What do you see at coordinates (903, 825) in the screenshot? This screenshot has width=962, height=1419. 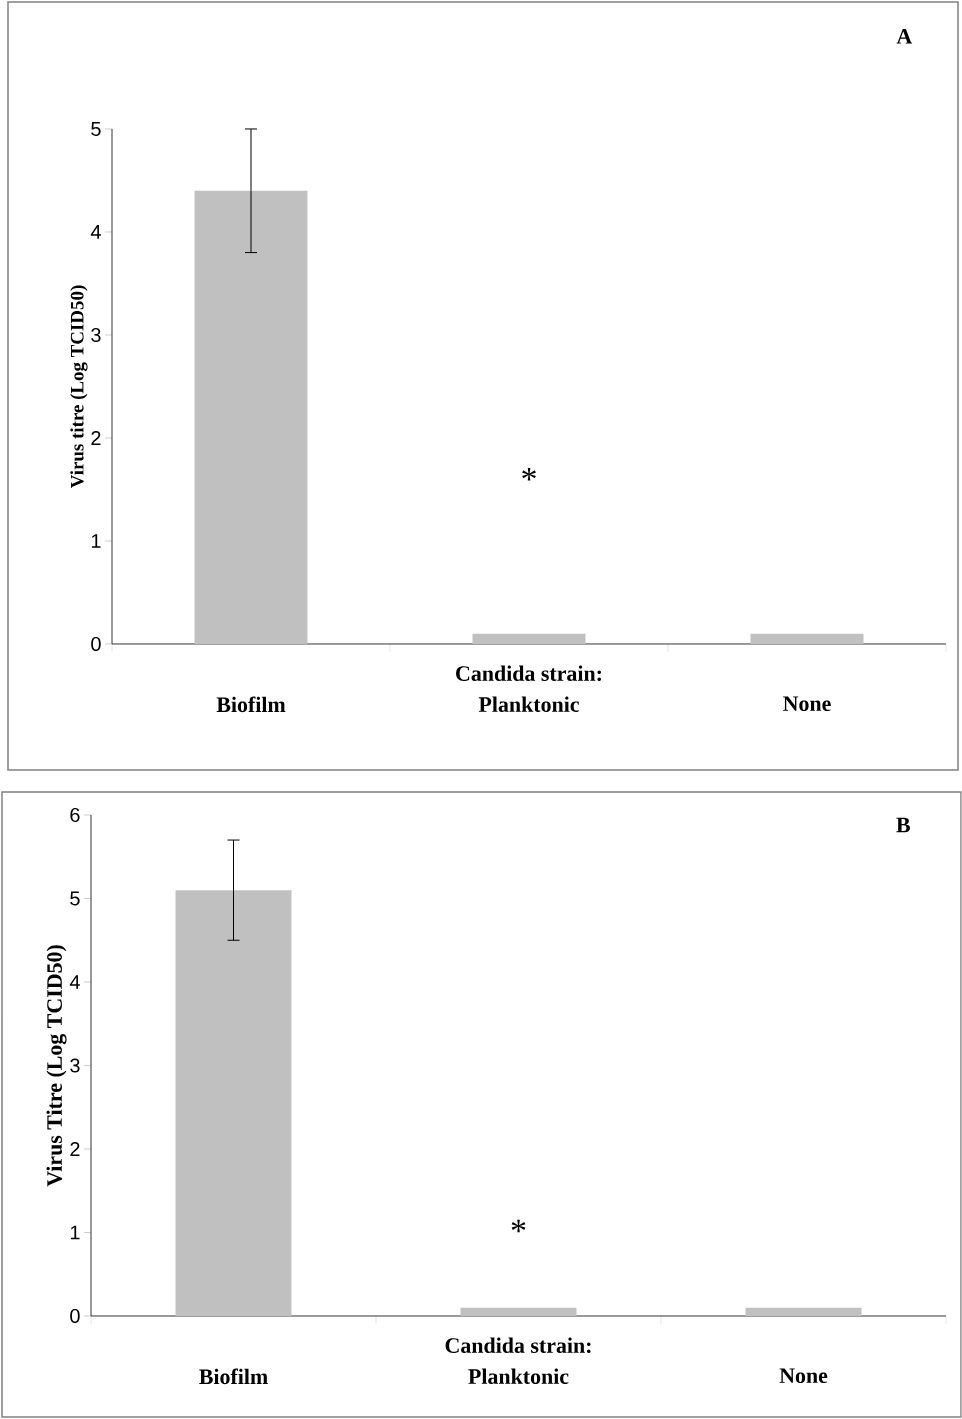 I see `annotation: B` at bounding box center [903, 825].